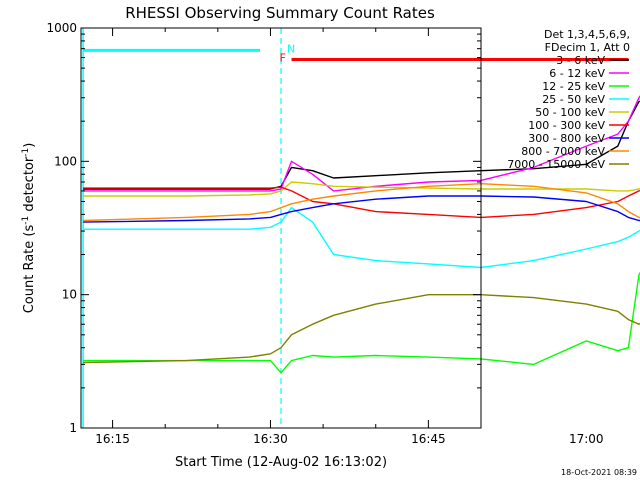  I want to click on flare-label: F, so click(283, 58).